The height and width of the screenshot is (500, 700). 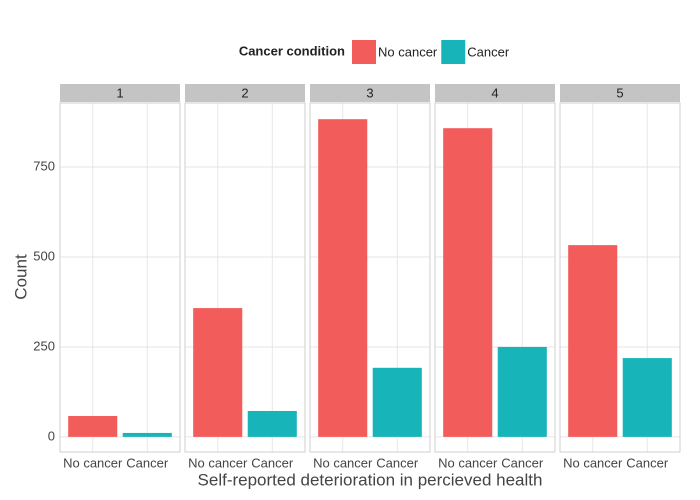 I want to click on legend-title: Cancer condition, so click(x=292, y=50).